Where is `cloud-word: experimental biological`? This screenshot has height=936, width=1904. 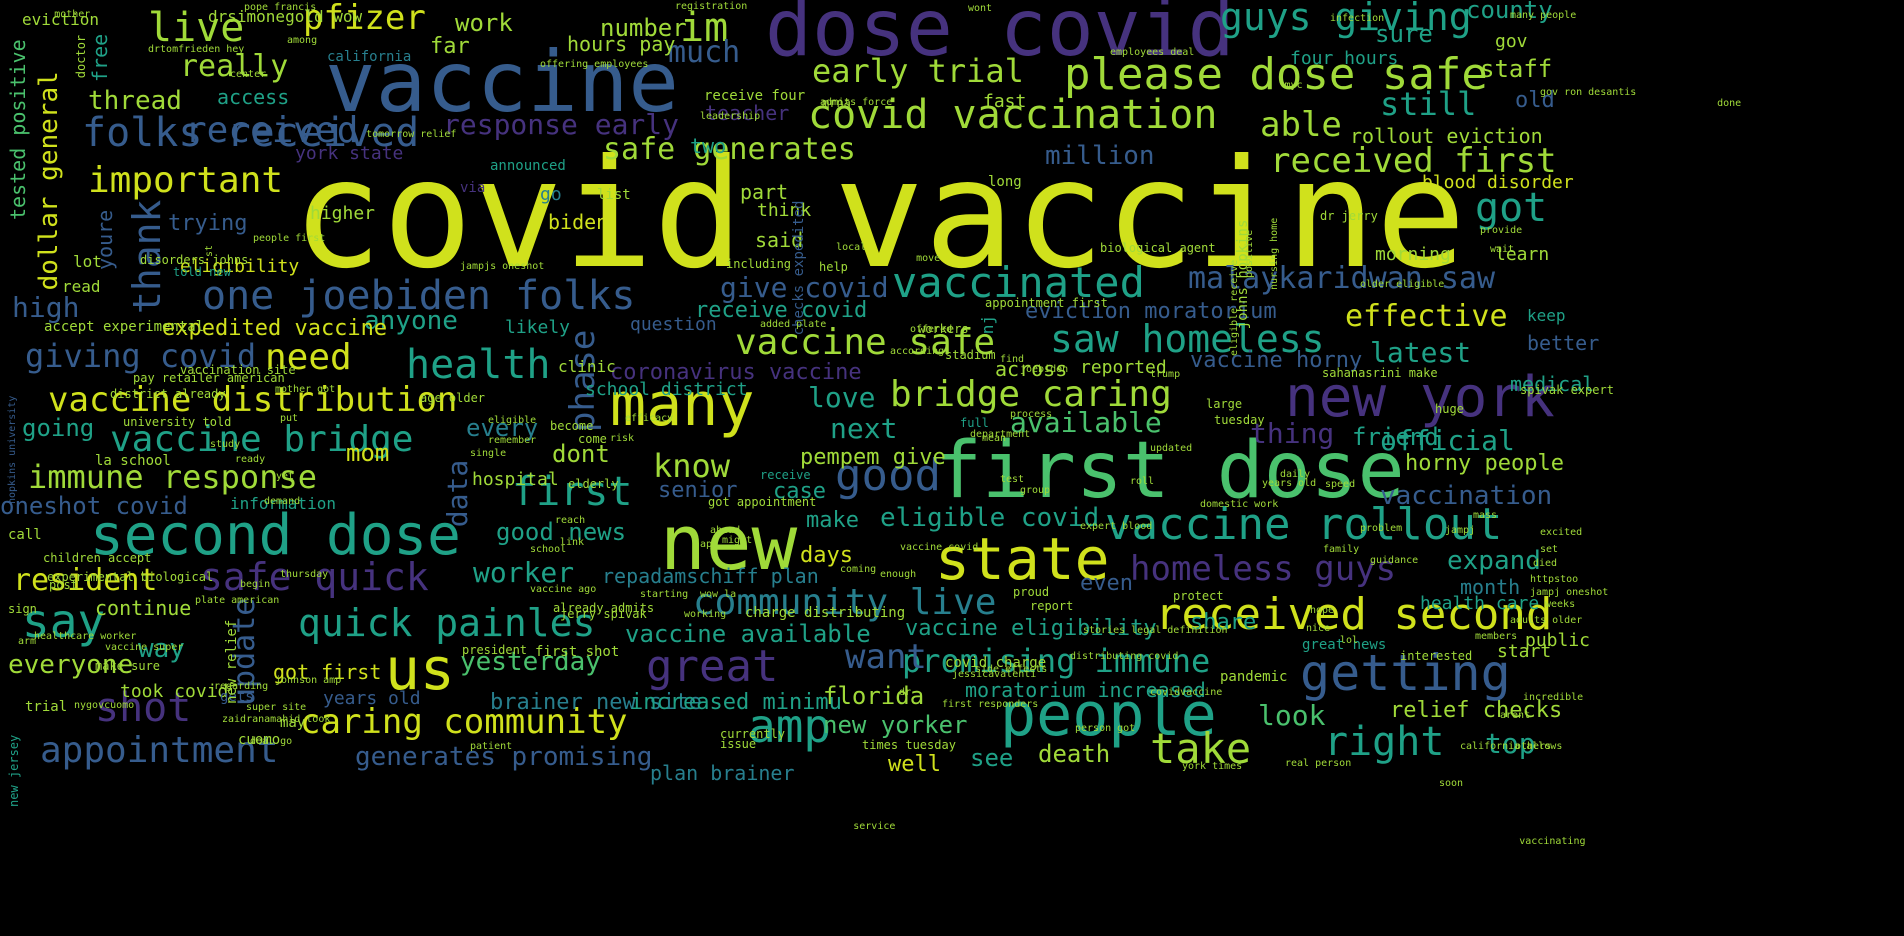
cloud-word: experimental biological is located at coordinates (130, 577).